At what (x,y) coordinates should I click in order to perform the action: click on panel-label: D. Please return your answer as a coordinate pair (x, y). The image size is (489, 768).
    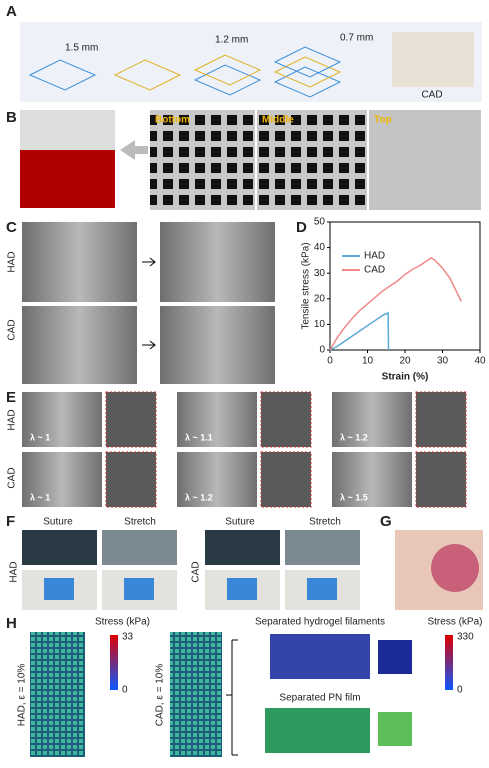
    Looking at the image, I should click on (301, 227).